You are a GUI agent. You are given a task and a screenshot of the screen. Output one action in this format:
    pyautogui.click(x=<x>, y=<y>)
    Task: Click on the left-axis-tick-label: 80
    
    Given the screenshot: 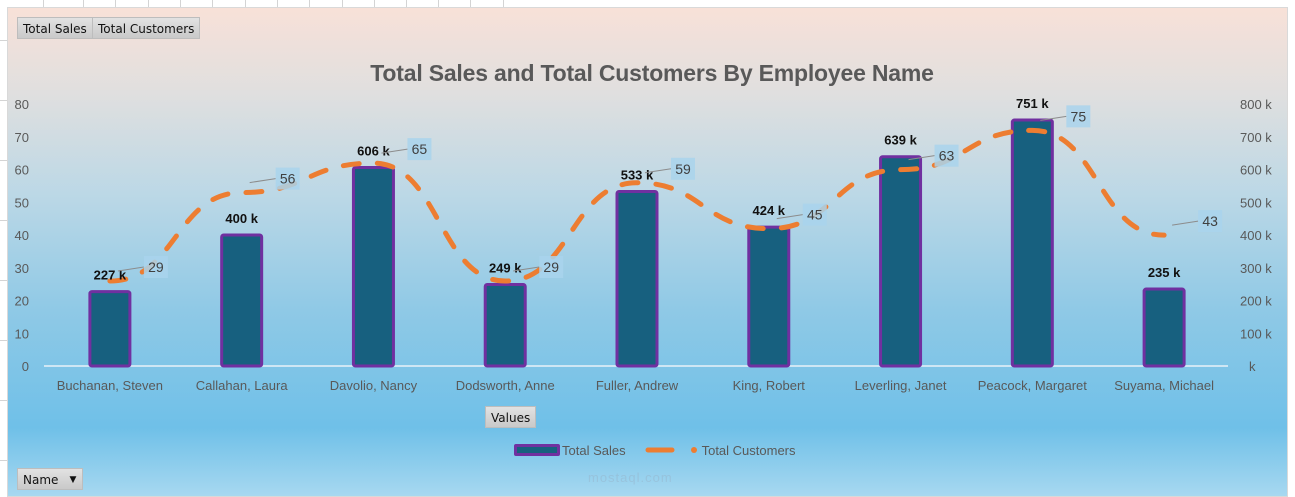 What is the action you would take?
    pyautogui.click(x=22, y=104)
    